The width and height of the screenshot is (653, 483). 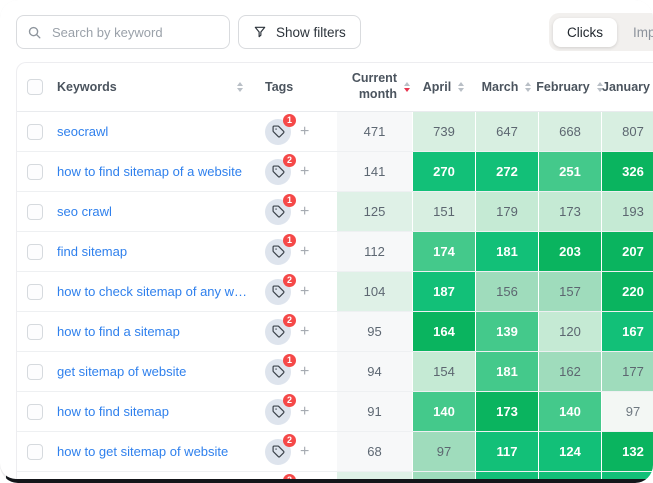 What do you see at coordinates (122, 371) in the screenshot?
I see `keyword-link: get sitemap of website` at bounding box center [122, 371].